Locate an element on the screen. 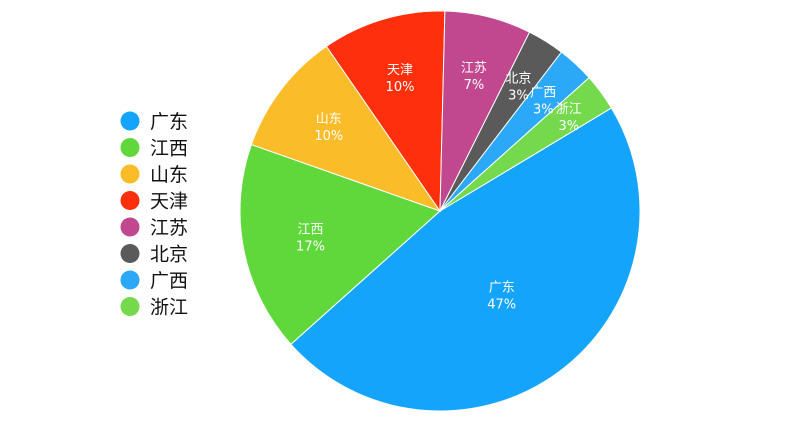  slice-label-3: 山东 10% is located at coordinates (328, 128).